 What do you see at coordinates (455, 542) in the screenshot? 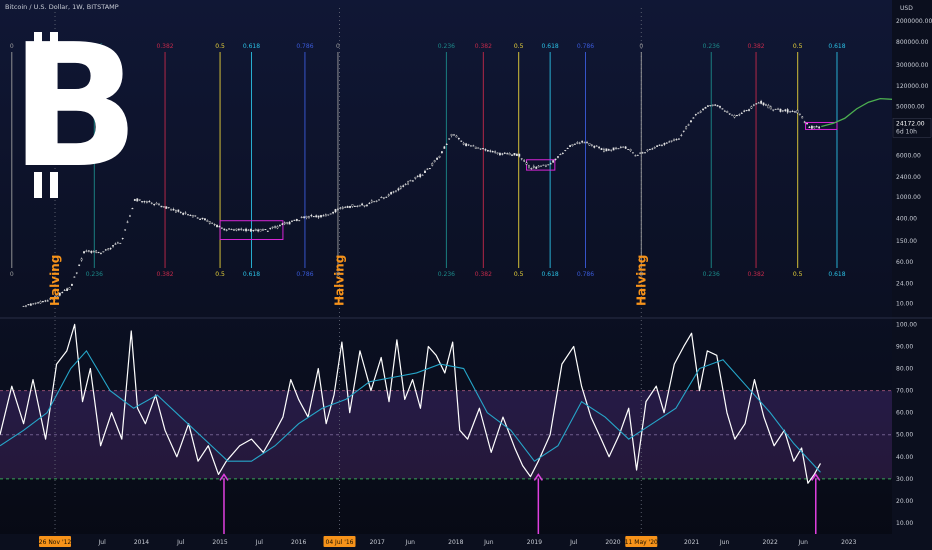
I see `time-tick-label: 2018` at bounding box center [455, 542].